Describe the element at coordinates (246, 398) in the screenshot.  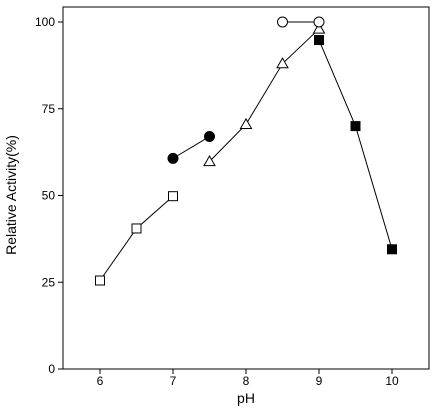
I see `x-axis-label: pH` at that location.